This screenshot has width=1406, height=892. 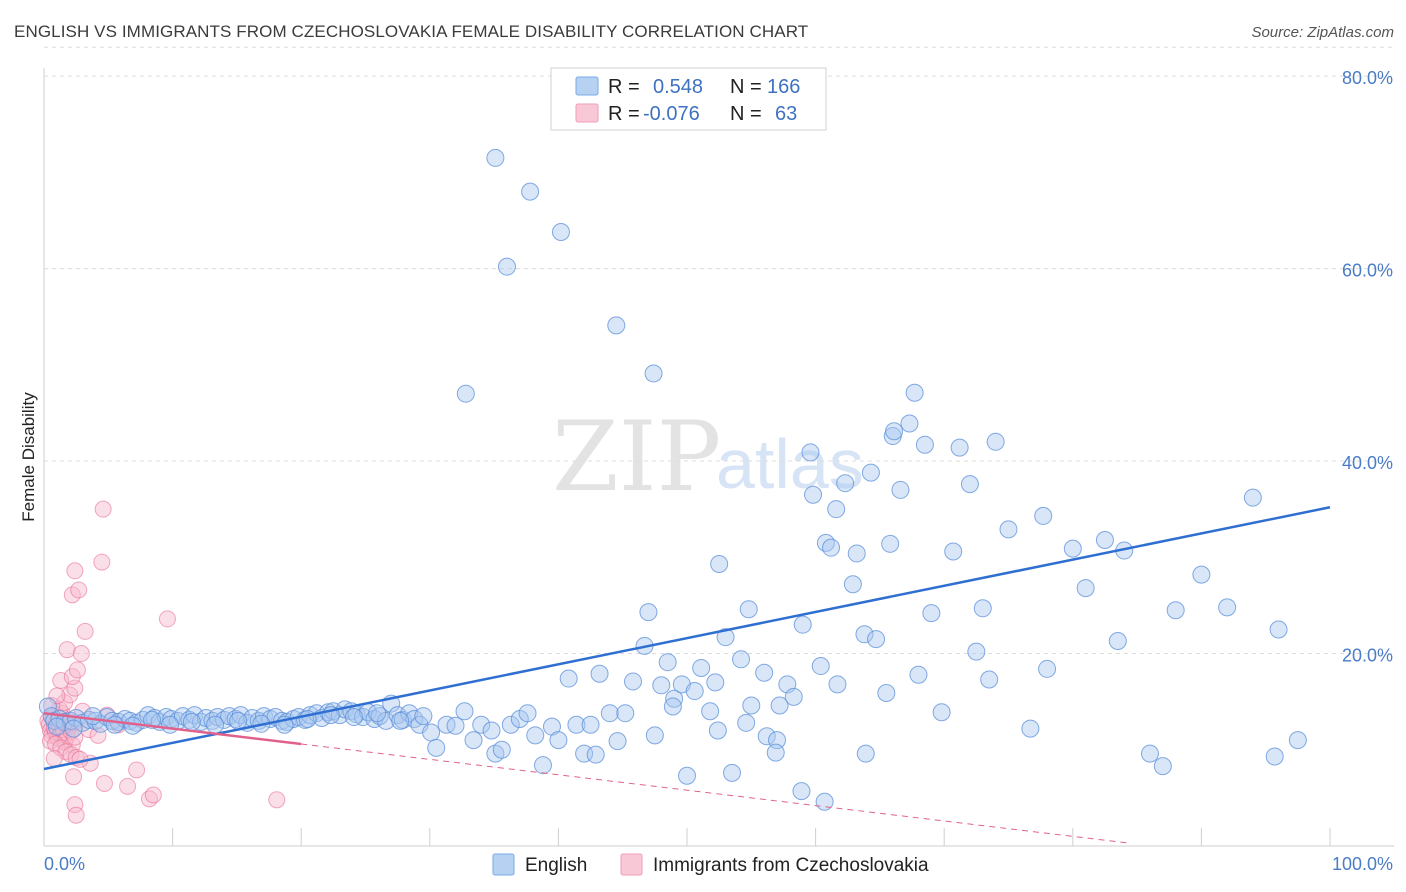 I want to click on source-label: Source: ZipAtlas.com, so click(x=1322, y=32).